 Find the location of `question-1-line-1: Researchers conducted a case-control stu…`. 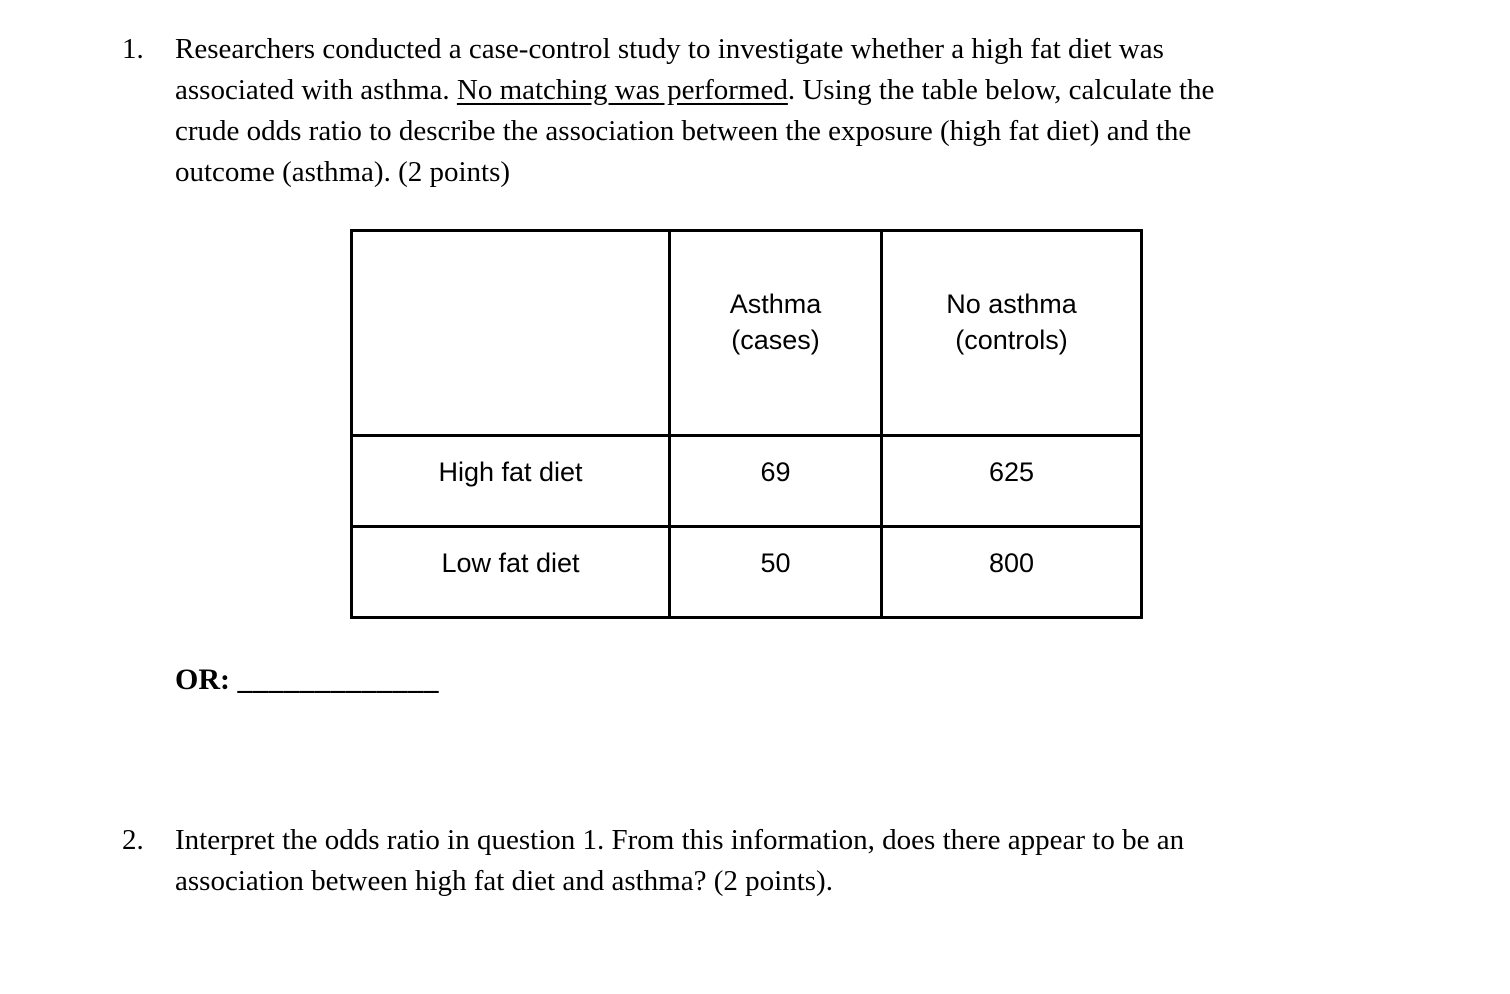

question-1-line-1: Researchers conducted a case-control stu… is located at coordinates (669, 49).